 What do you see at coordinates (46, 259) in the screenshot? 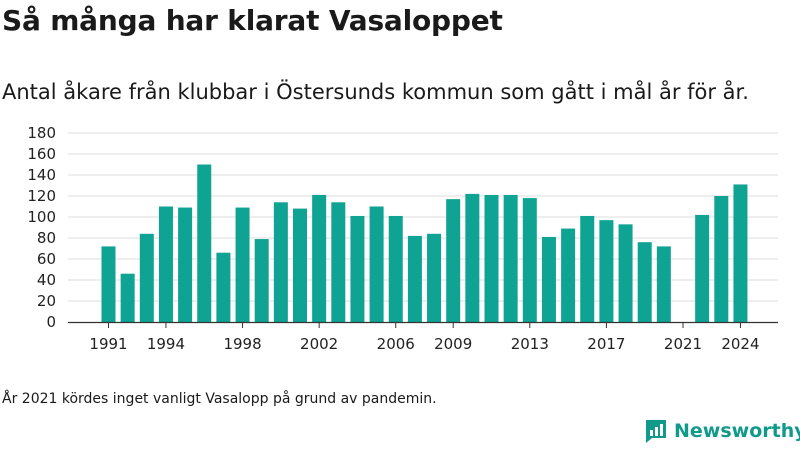
I see `y-tick-label-60: 60` at bounding box center [46, 259].